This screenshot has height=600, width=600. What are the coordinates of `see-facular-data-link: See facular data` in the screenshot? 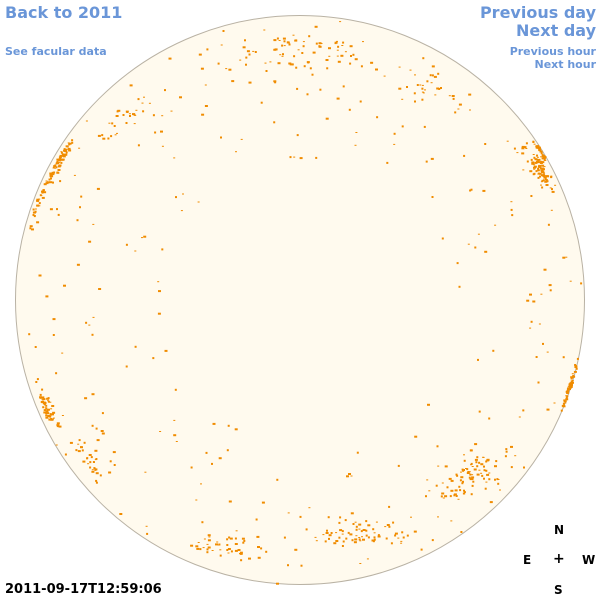 It's located at (56, 51).